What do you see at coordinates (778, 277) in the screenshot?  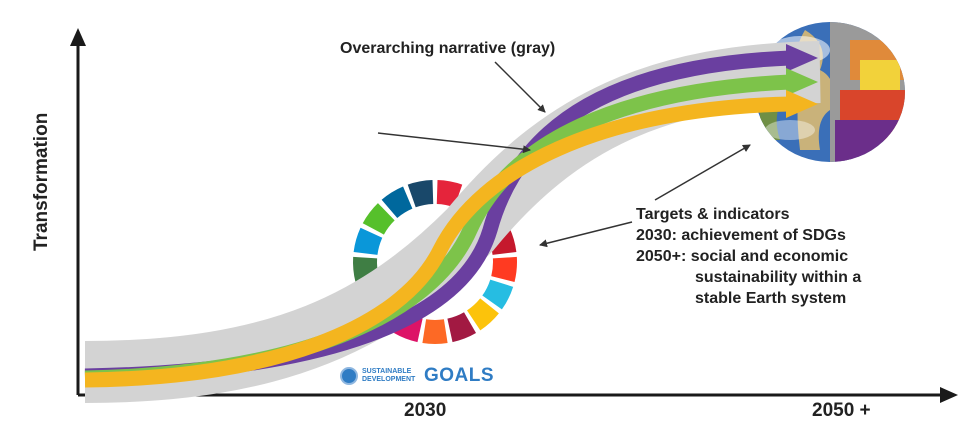 I see `targets-line-4: sustainability within a` at bounding box center [778, 277].